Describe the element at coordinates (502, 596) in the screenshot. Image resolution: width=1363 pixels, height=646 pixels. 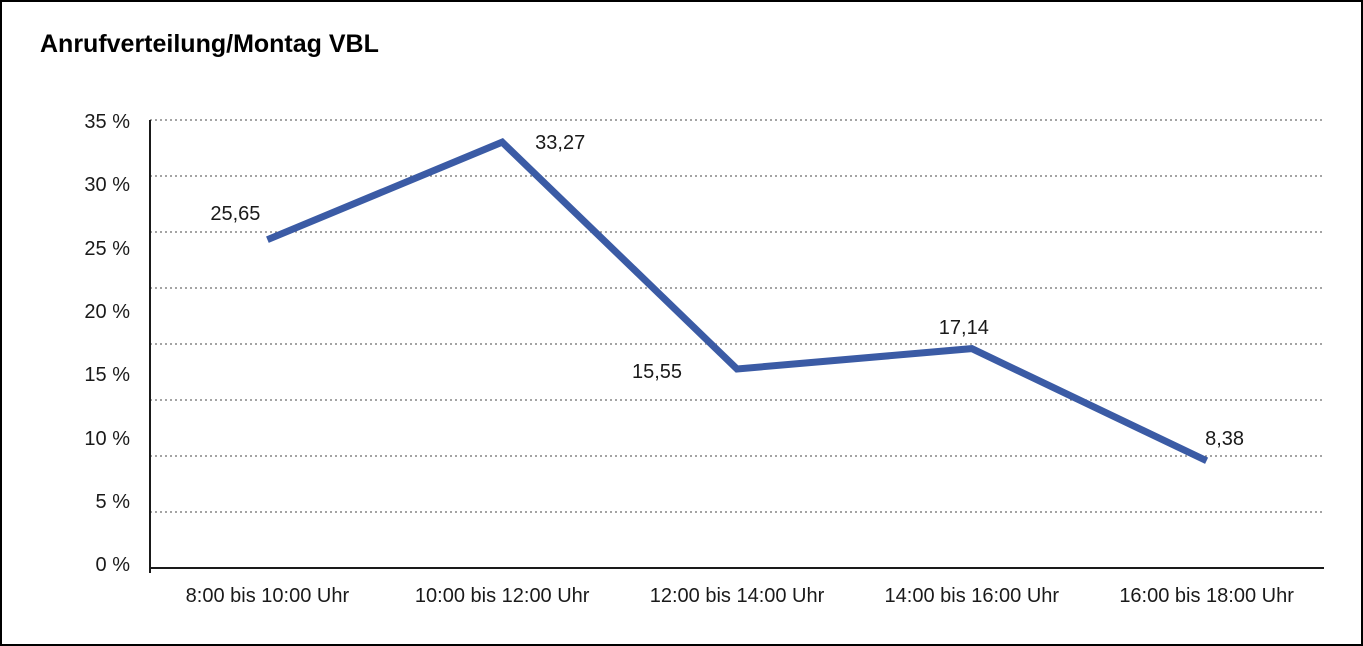
I see `x-tick-label: 10:00 bis 12:00 Uhr` at that location.